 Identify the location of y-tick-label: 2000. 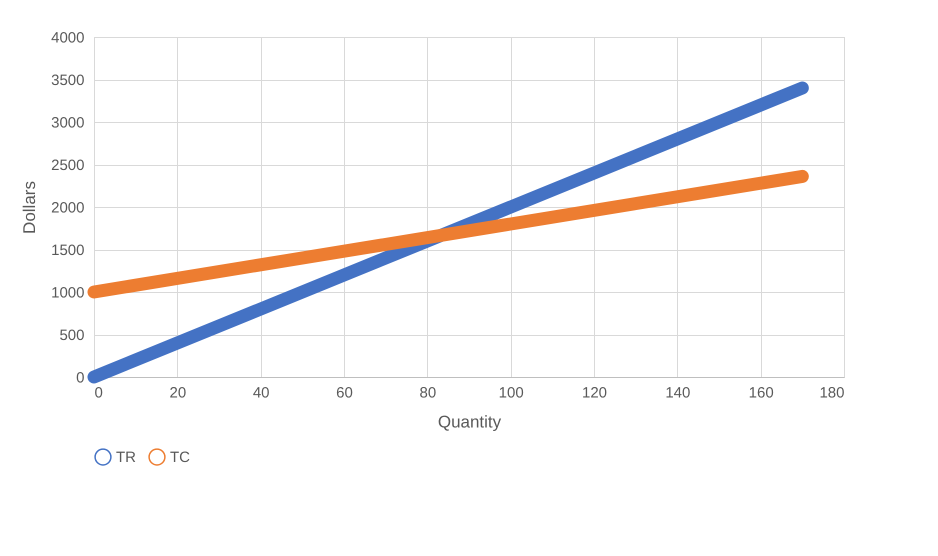
(67, 208).